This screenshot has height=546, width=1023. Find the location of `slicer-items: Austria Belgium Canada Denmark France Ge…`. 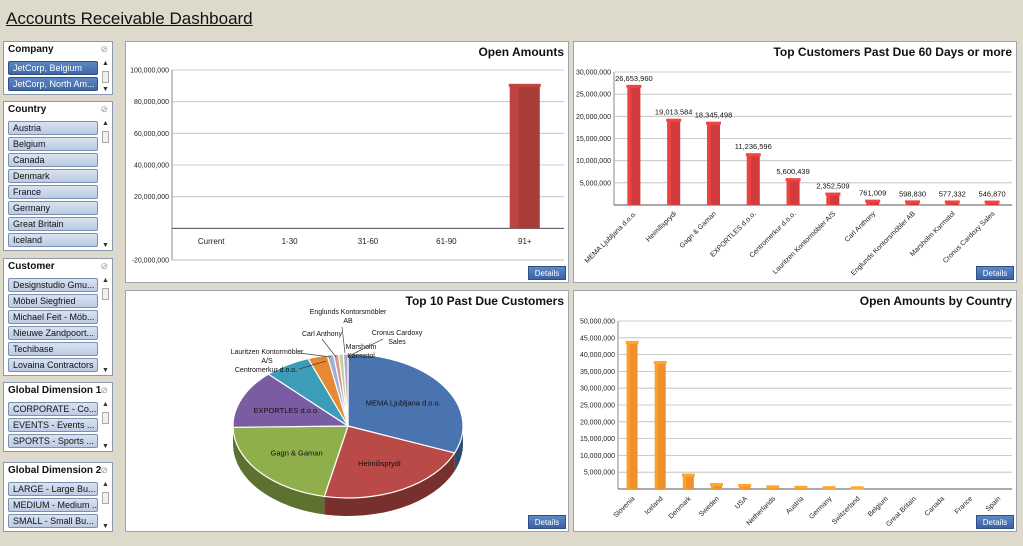

slicer-items: Austria Belgium Canada Denmark France Ge… is located at coordinates (58, 184).